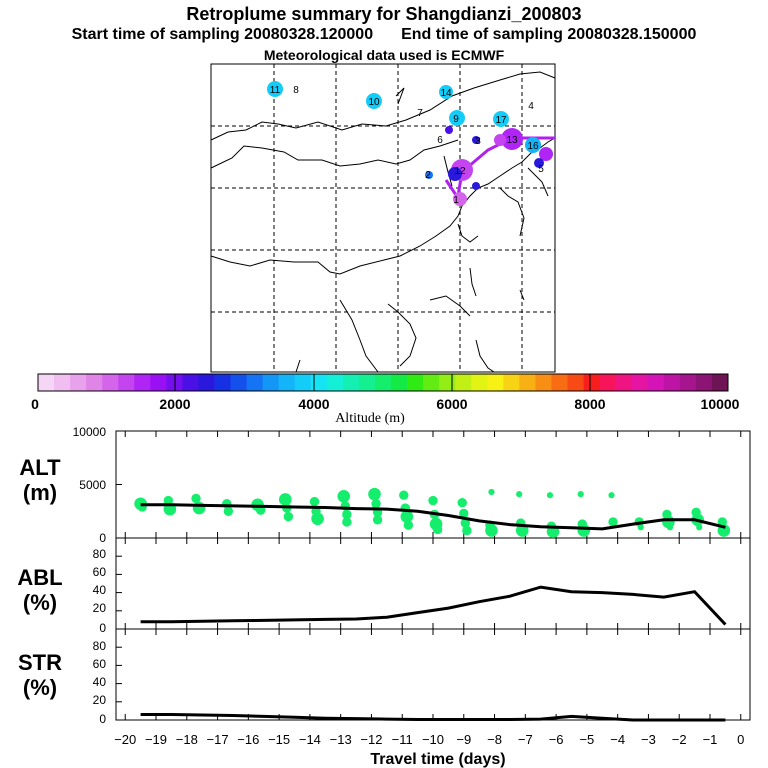 Image resolution: width=768 pixels, height=768 pixels. Describe the element at coordinates (100, 608) in the screenshot. I see `abl-y-tick: 20` at that location.